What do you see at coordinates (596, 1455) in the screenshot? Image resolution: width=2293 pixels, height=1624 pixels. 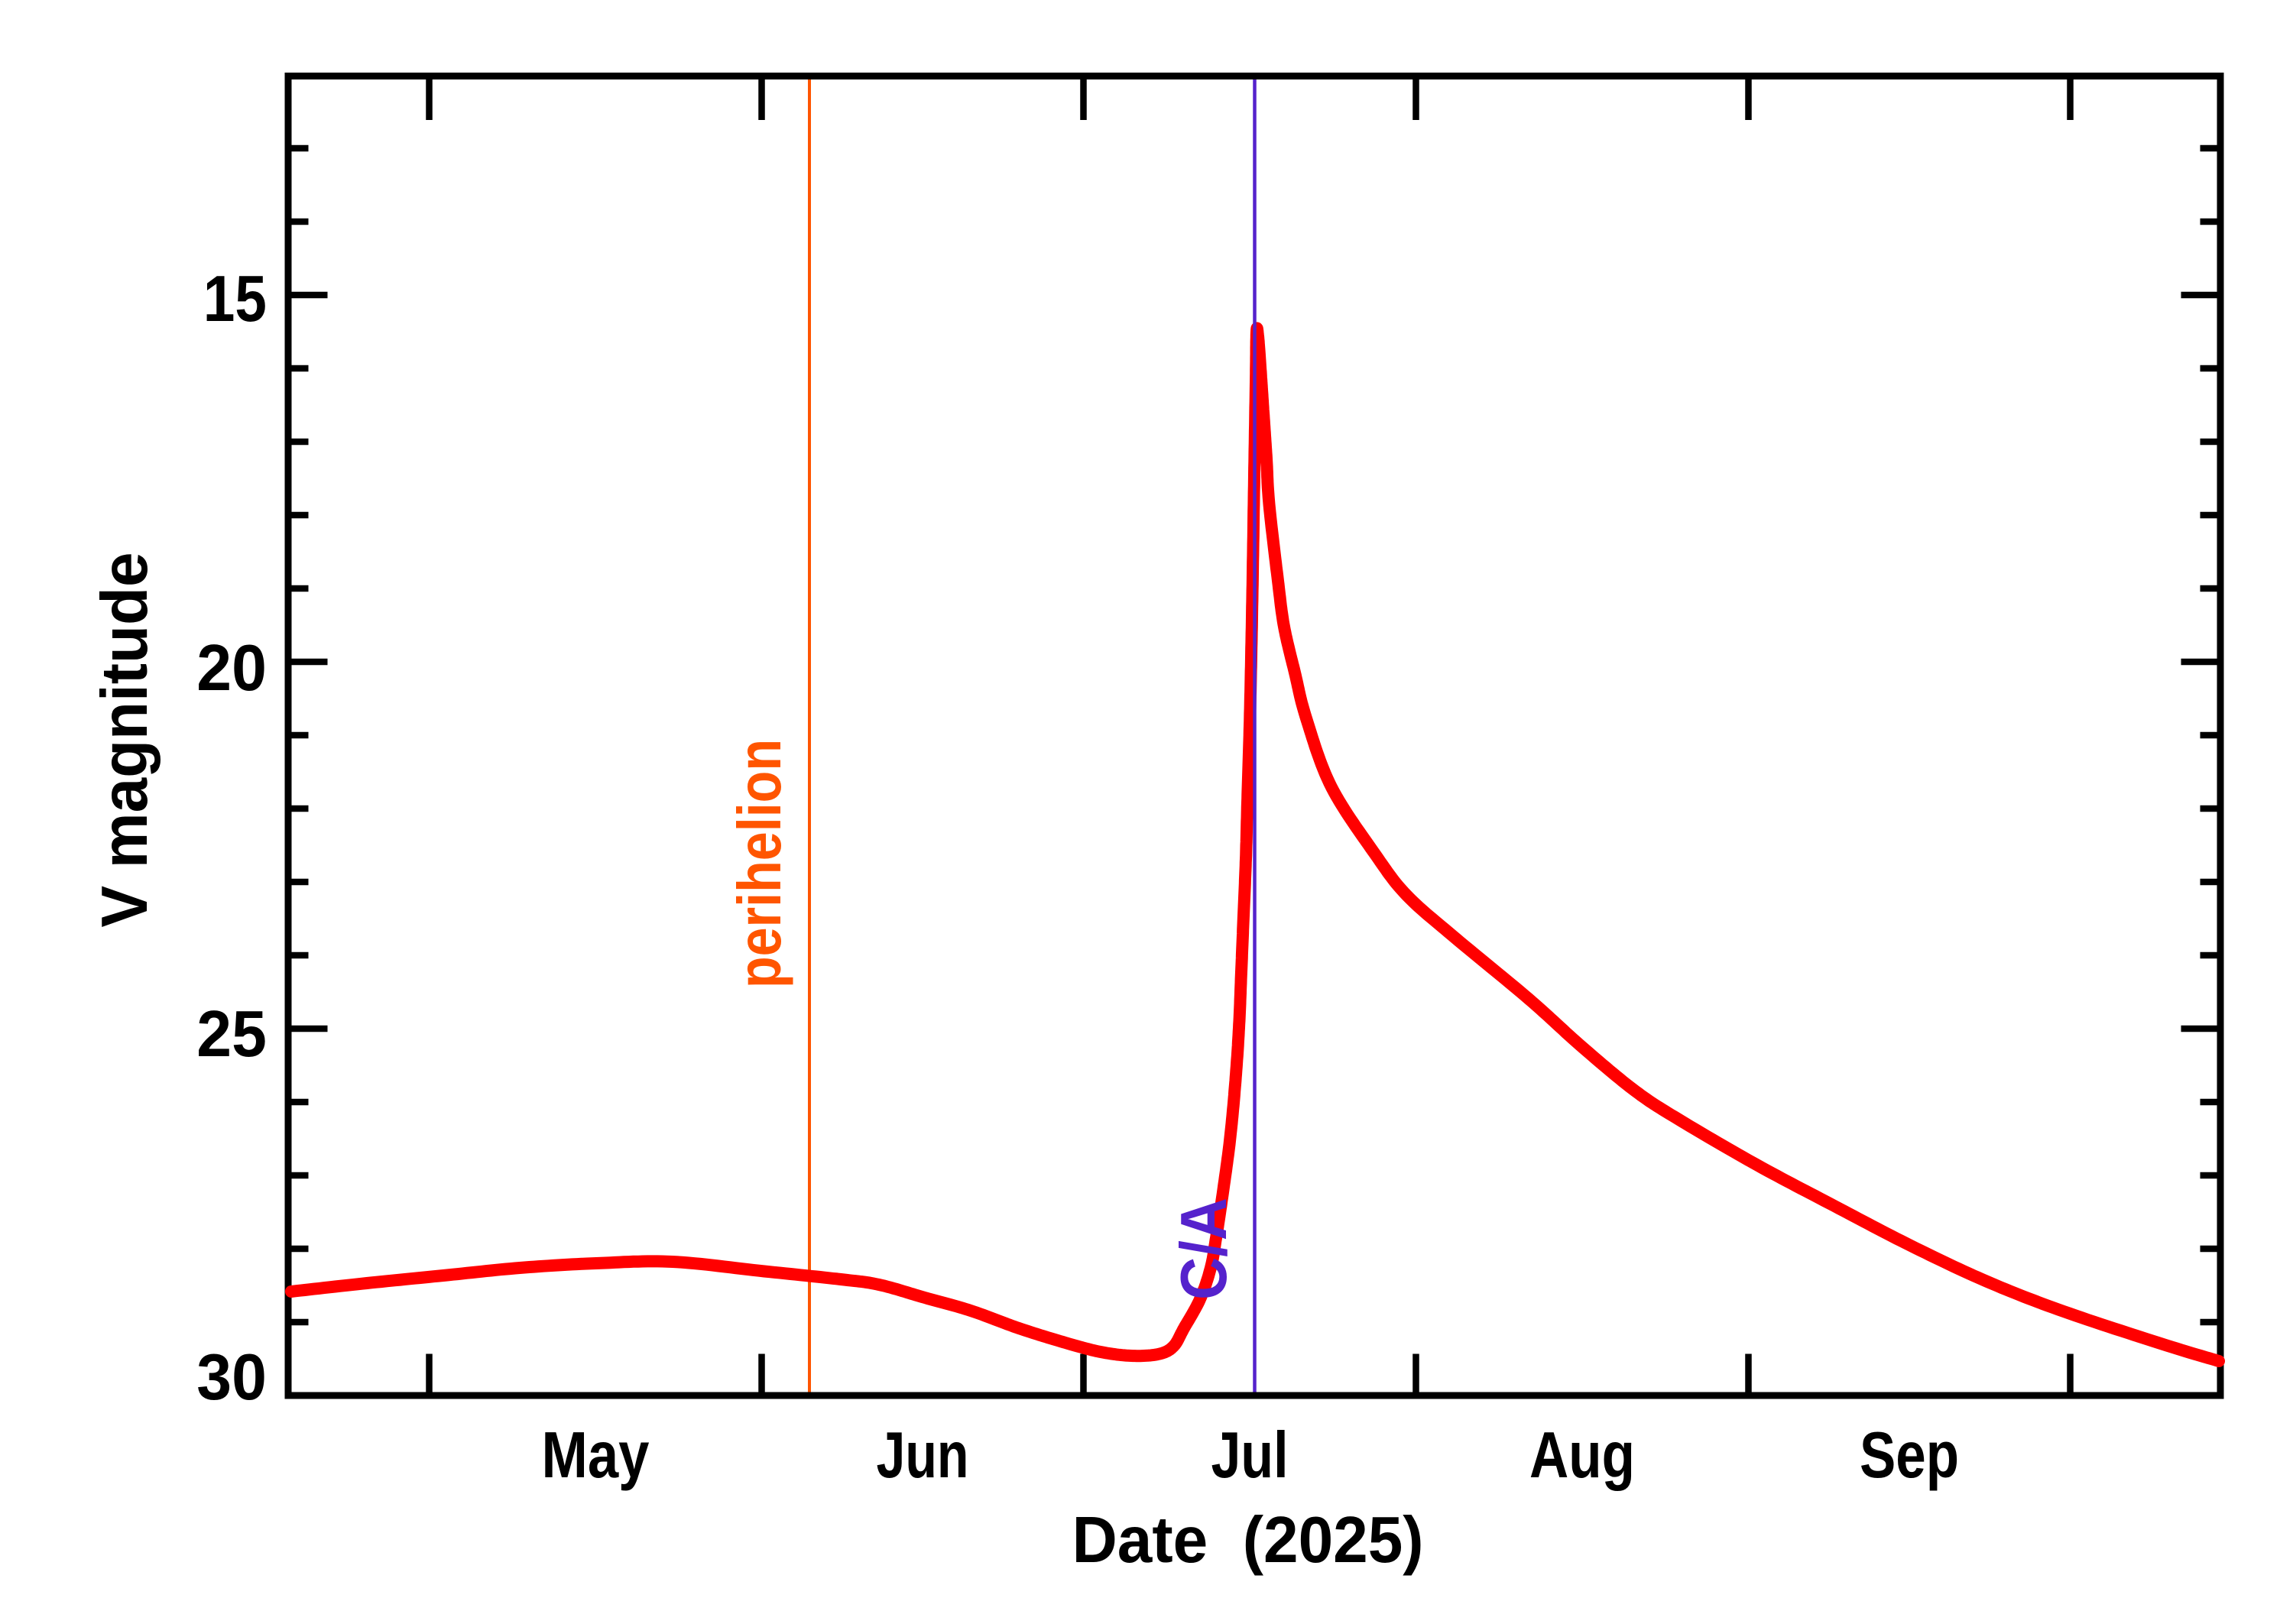 I see `svg-text: May` at bounding box center [596, 1455].